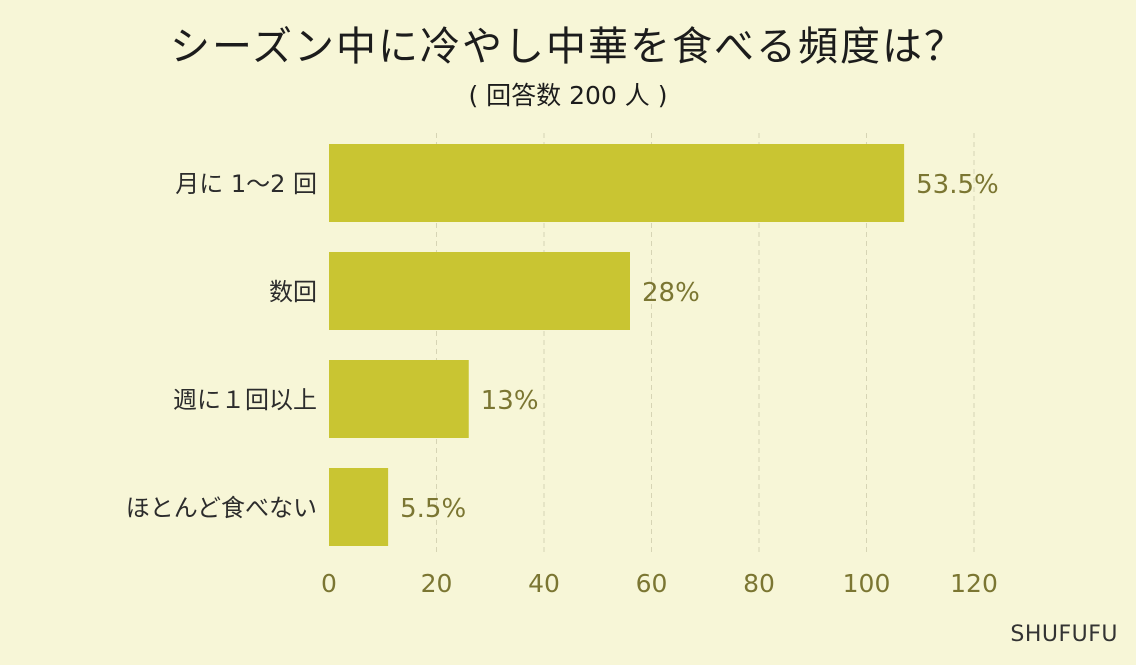 The width and height of the screenshot is (1136, 665). I want to click on x-tick-label: 40, so click(544, 583).